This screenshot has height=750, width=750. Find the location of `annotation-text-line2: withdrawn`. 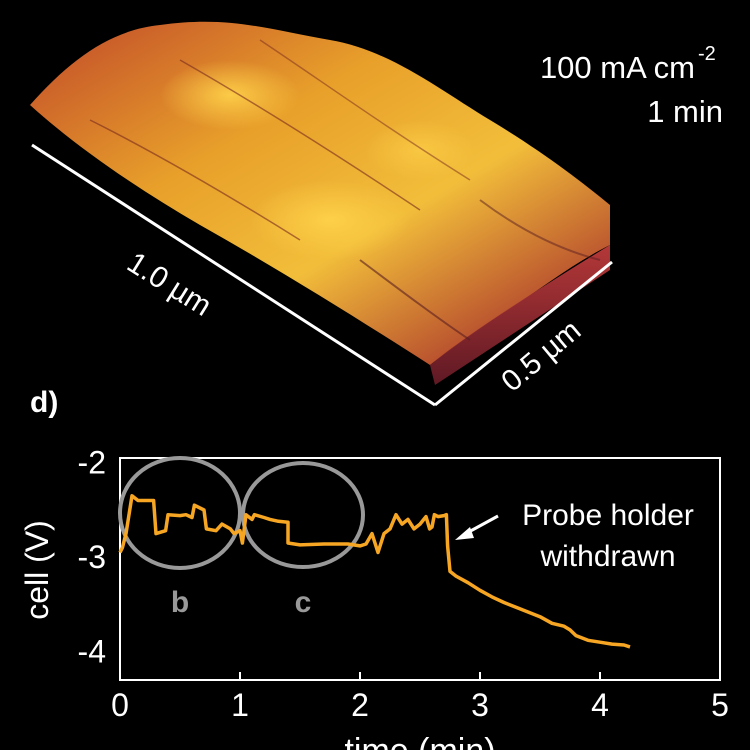

annotation-text-line2: withdrawn is located at coordinates (607, 556).